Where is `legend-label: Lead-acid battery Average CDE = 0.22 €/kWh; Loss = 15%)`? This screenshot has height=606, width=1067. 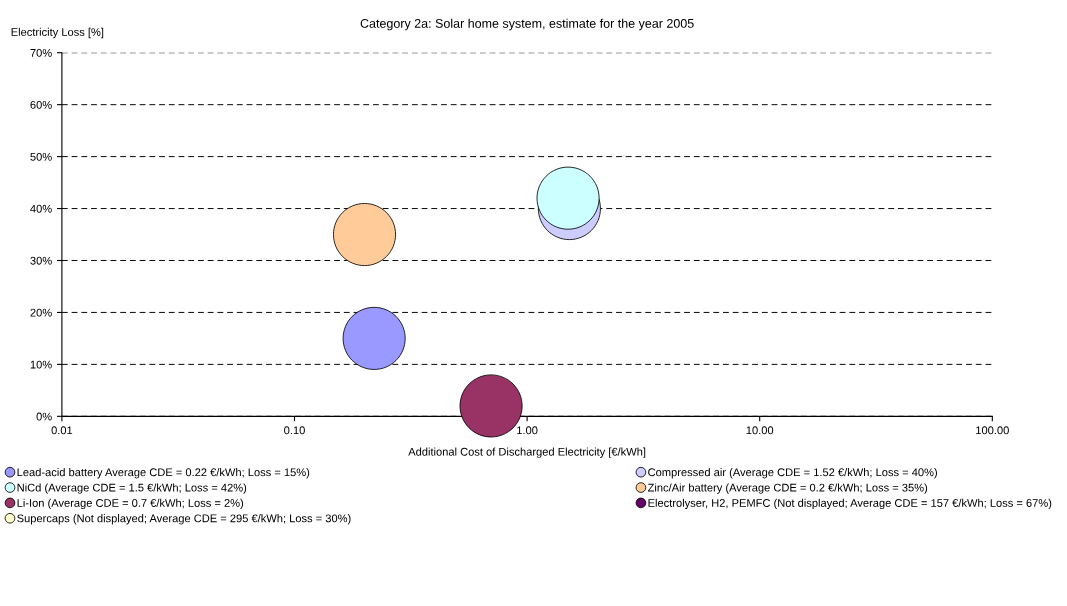
legend-label: Lead-acid battery Average CDE = 0.22 €/kWh; Loss = 15%) is located at coordinates (163, 473).